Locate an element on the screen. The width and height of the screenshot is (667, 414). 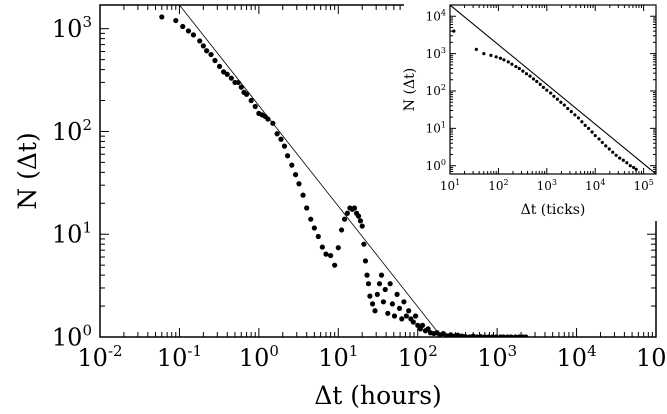
inset-x-tick-label: 102 is located at coordinates (498, 185).